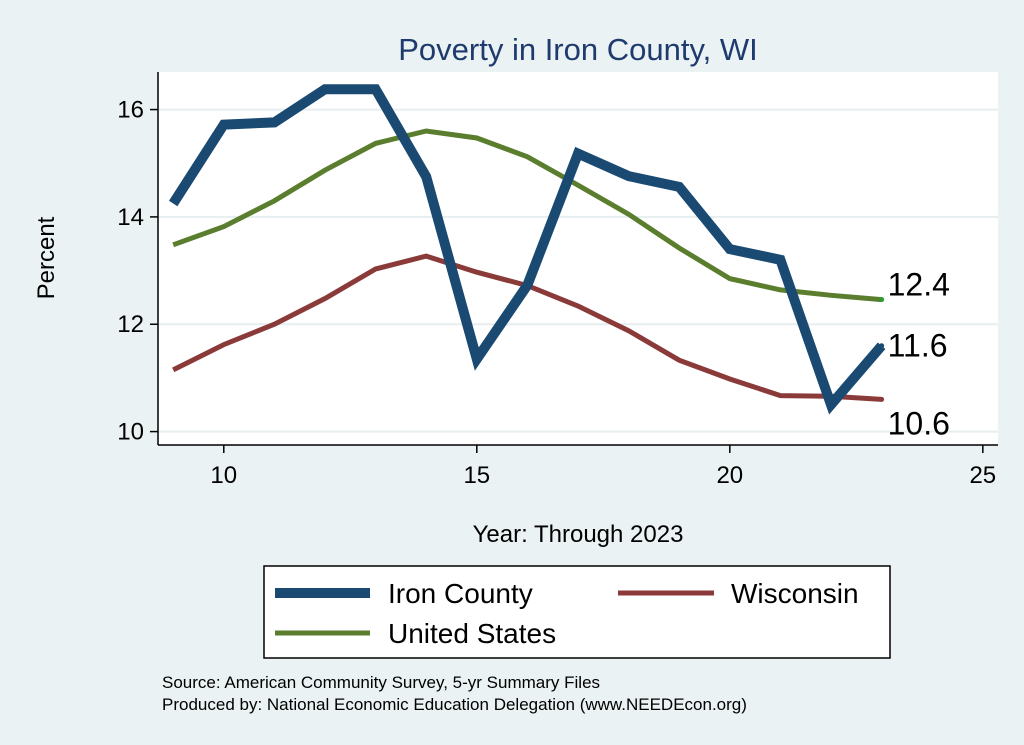  What do you see at coordinates (130, 324) in the screenshot?
I see `y-tick-label: 12` at bounding box center [130, 324].